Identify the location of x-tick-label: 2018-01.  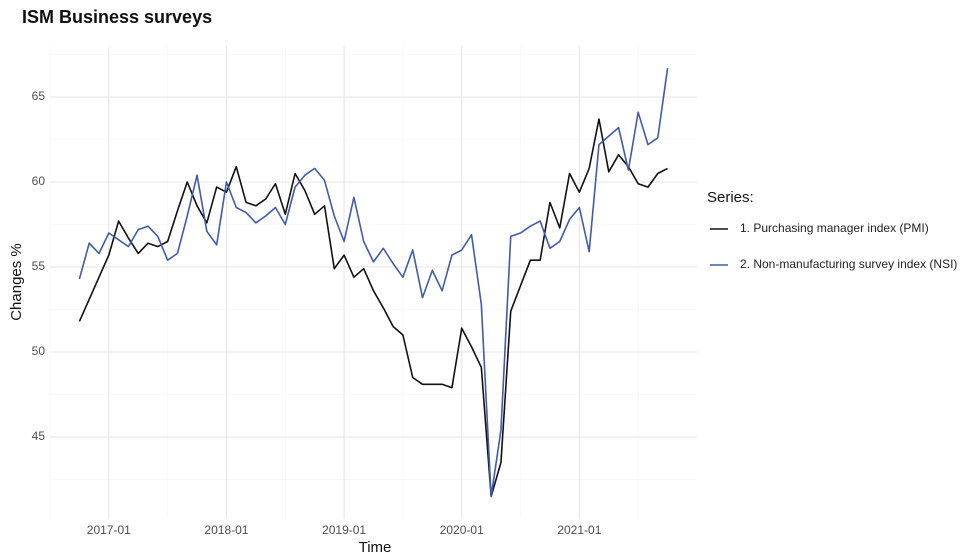
(226, 530).